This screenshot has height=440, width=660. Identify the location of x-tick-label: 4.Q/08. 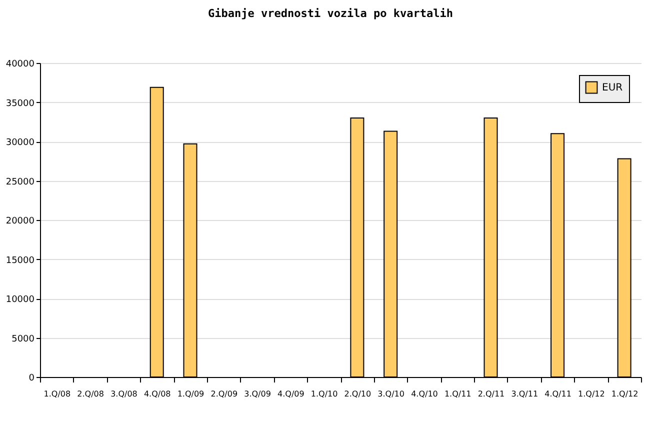
(157, 394).